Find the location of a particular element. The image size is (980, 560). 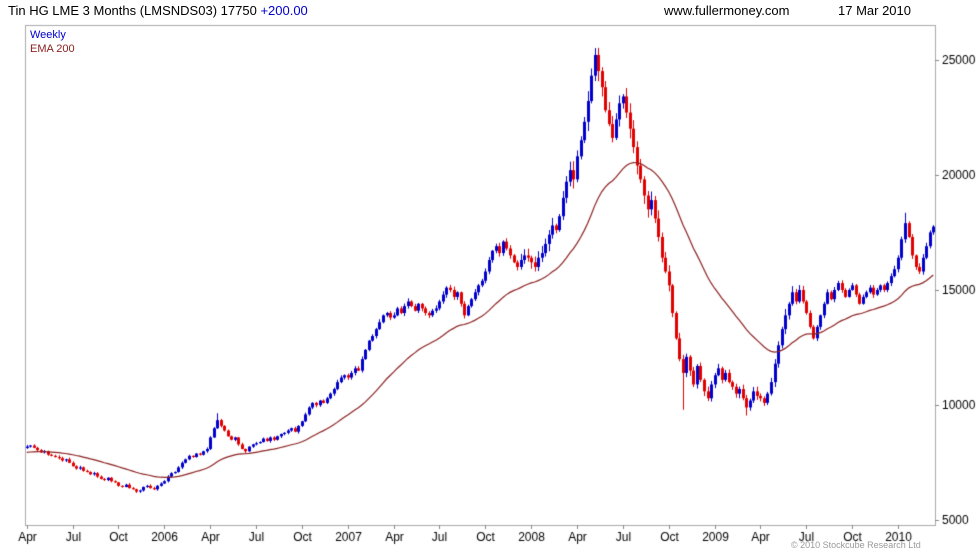

date-label: 17 Mar 2010 is located at coordinates (874, 10).